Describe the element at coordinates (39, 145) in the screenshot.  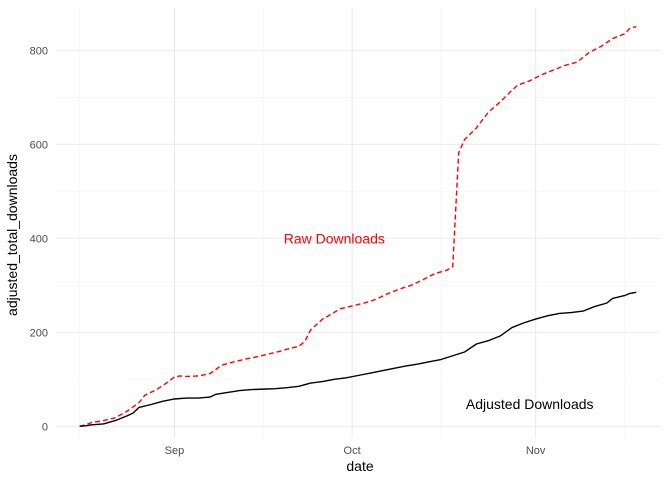
I see `y-tick-label: 600` at that location.